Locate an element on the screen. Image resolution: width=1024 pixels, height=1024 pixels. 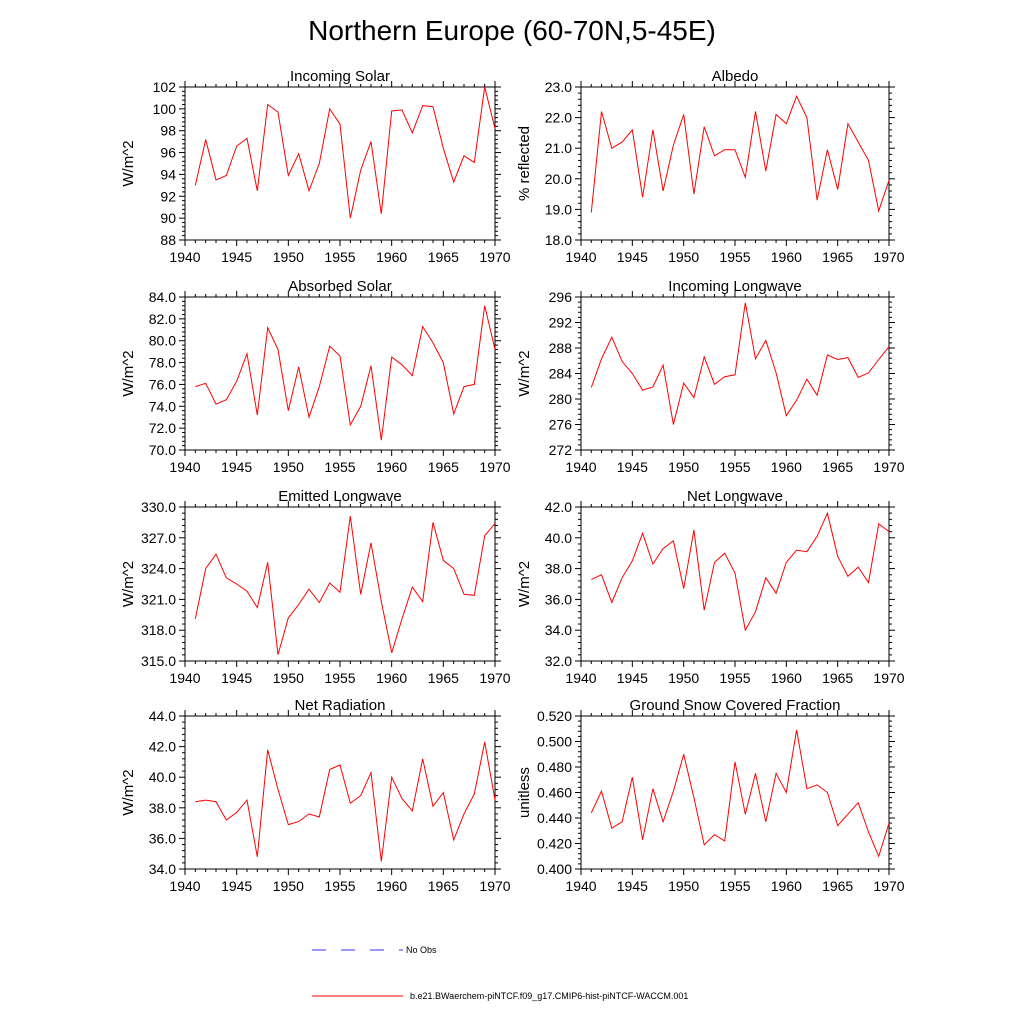
y-tick-label: 44.0 is located at coordinates (162, 716).